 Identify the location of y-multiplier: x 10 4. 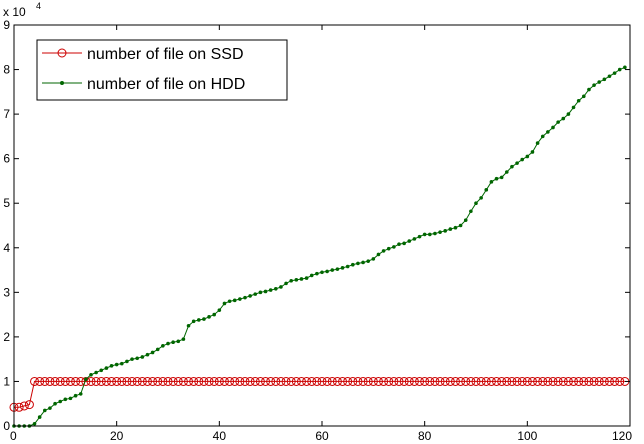
(22, 10).